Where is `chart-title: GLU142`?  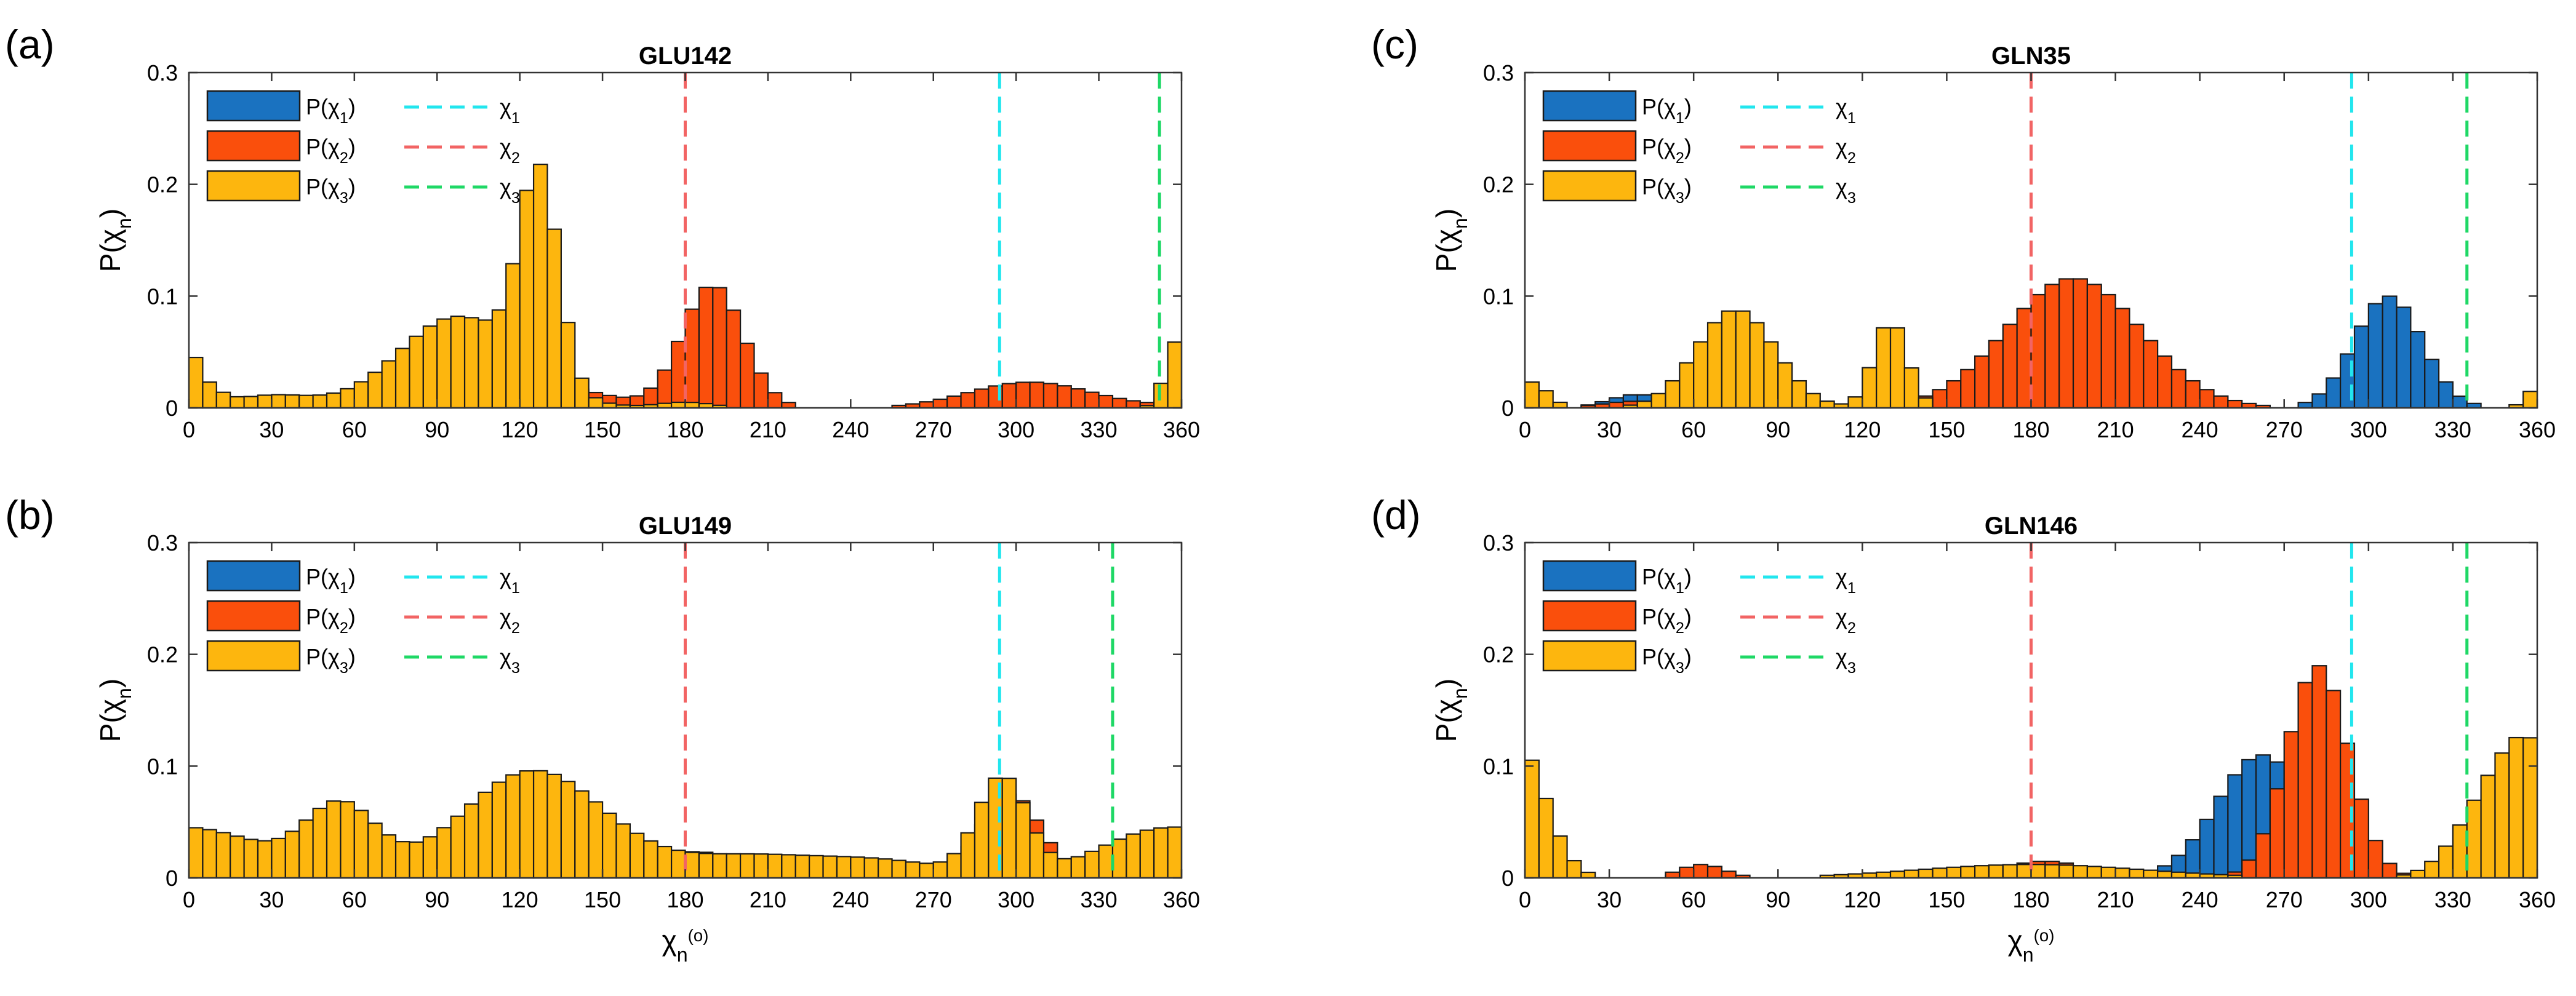 chart-title: GLU142 is located at coordinates (685, 56).